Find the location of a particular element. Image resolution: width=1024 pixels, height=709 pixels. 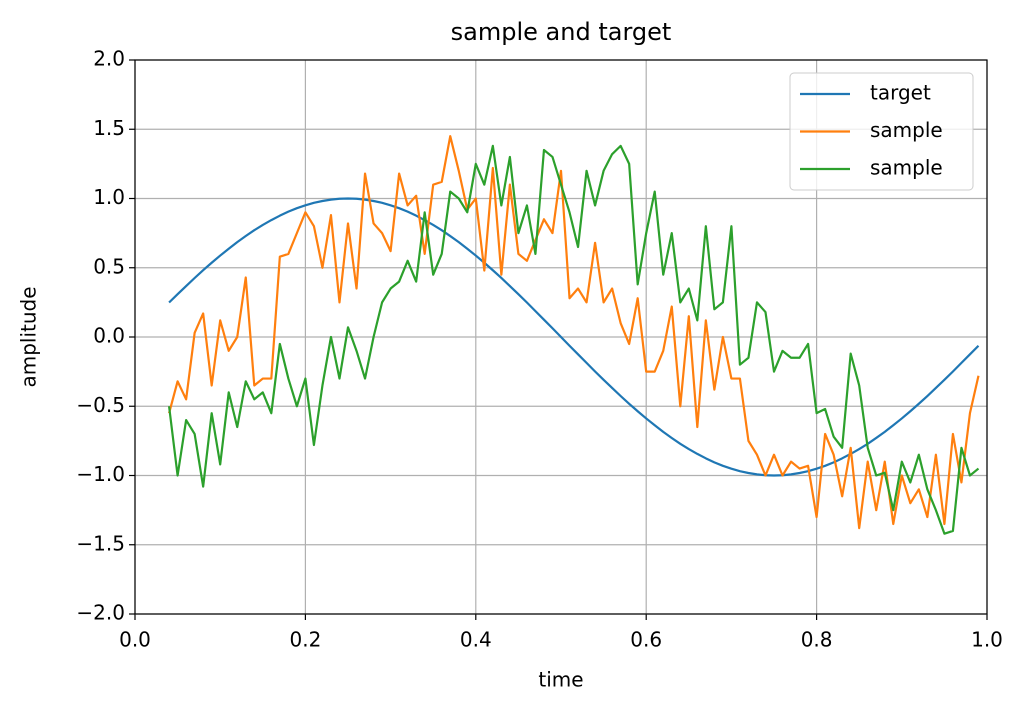

y-tick-label: −1.0 is located at coordinates (100, 474).